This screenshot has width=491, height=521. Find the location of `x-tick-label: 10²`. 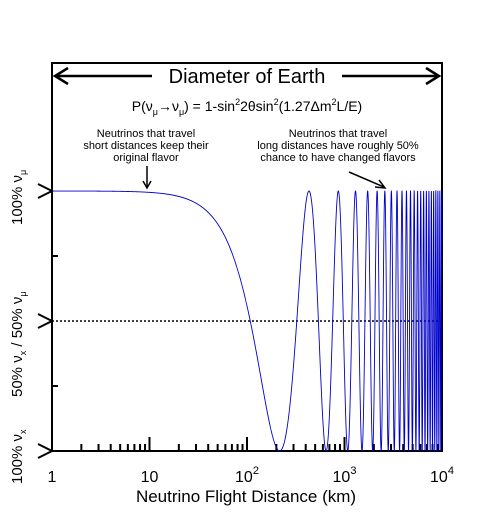

x-tick-label: 10² is located at coordinates (247, 475).